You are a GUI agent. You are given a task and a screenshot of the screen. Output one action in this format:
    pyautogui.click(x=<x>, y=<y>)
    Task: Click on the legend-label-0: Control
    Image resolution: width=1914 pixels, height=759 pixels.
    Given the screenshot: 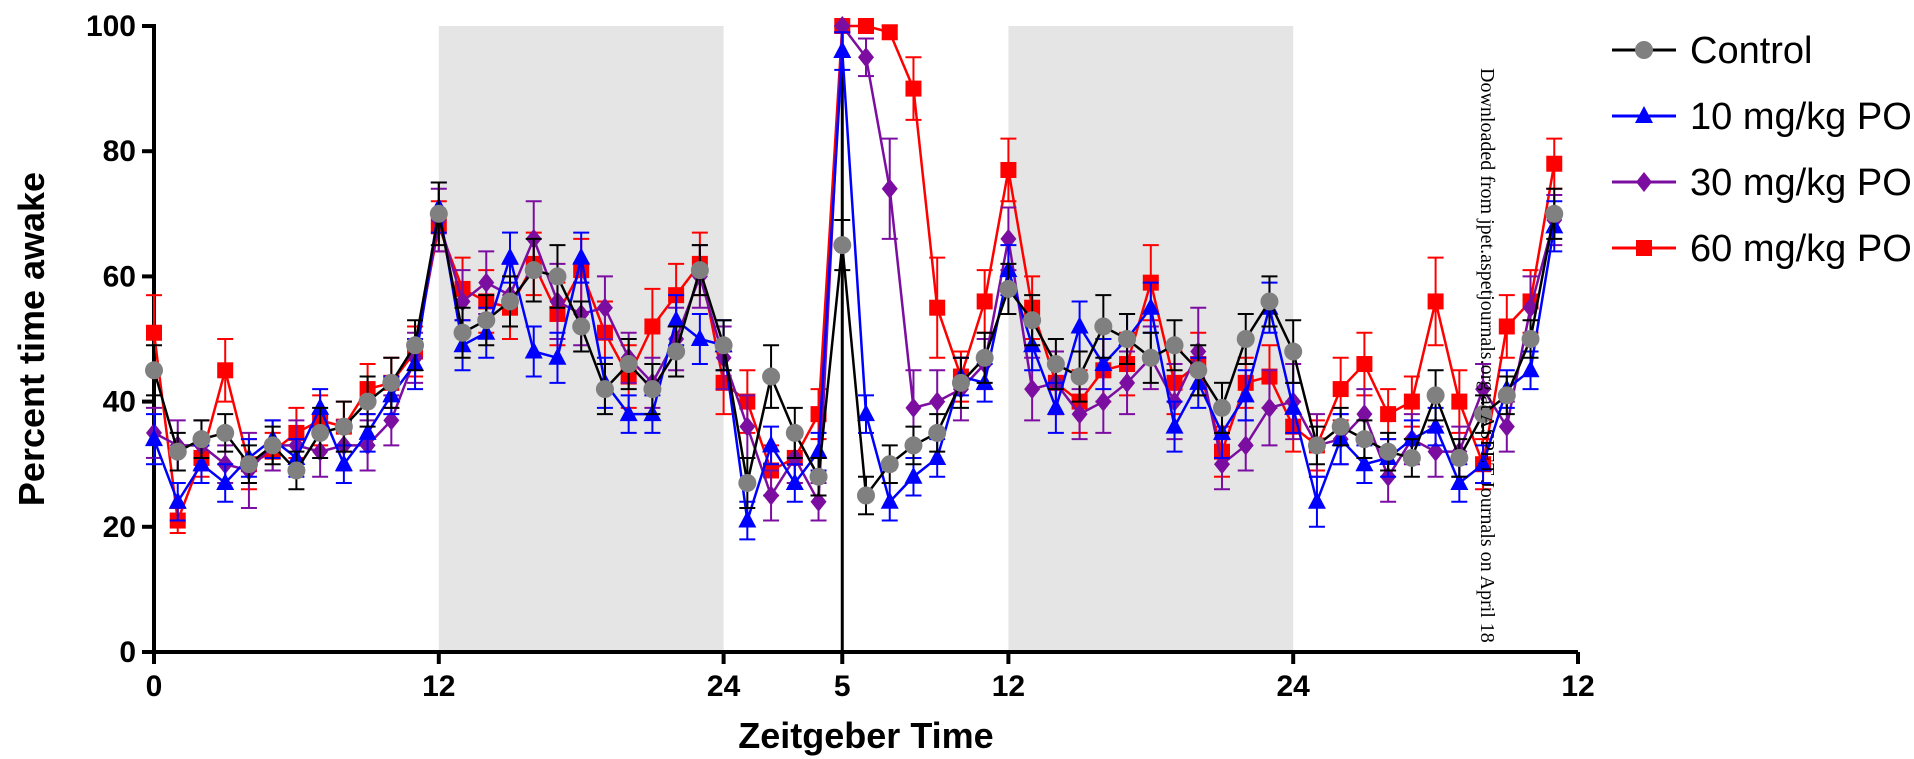 What is the action you would take?
    pyautogui.click(x=1751, y=51)
    